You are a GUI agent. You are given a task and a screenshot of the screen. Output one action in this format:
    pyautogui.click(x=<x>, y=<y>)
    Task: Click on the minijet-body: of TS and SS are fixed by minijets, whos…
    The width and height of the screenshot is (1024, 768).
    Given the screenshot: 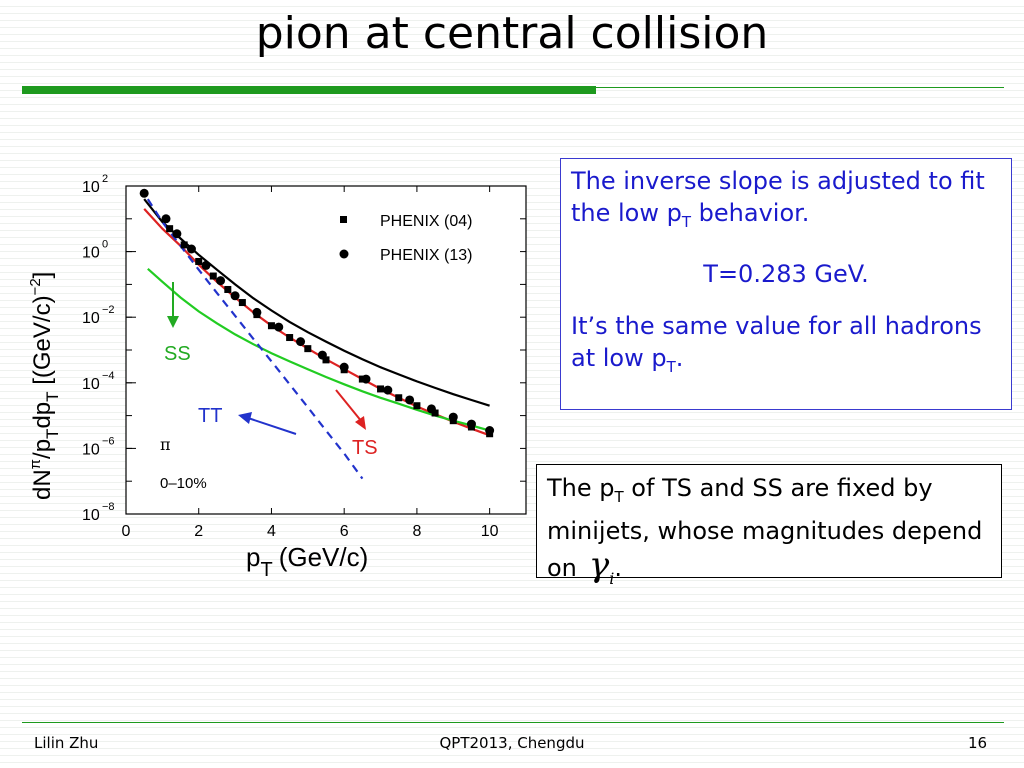 What is the action you would take?
    pyautogui.click(x=765, y=528)
    